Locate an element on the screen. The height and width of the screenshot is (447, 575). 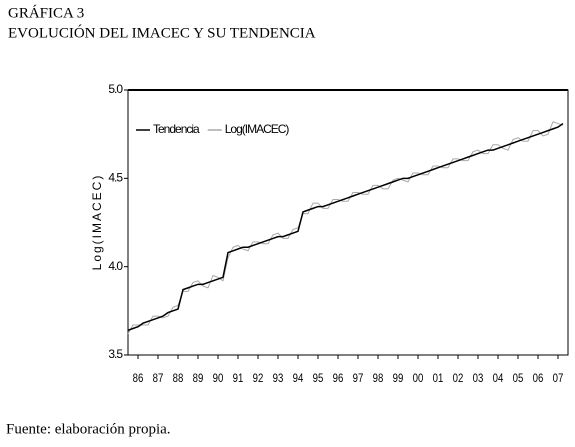
x-tick-label: 92 is located at coordinates (258, 378).